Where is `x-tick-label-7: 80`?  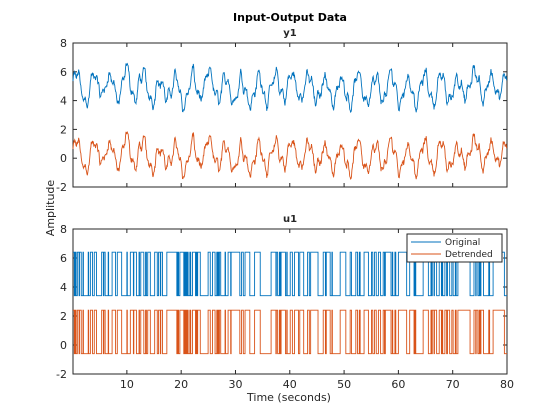
x-tick-label-7: 80 is located at coordinates (507, 384).